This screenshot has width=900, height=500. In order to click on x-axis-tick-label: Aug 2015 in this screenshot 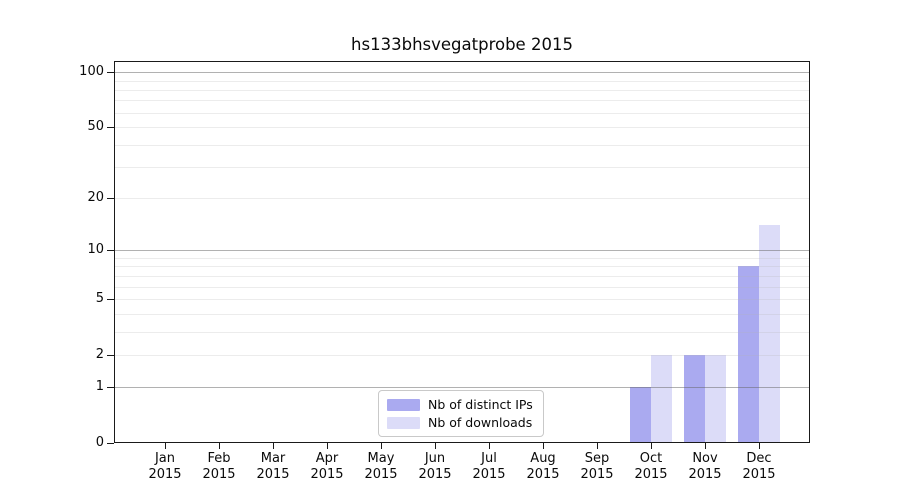, I will do `click(543, 466)`.